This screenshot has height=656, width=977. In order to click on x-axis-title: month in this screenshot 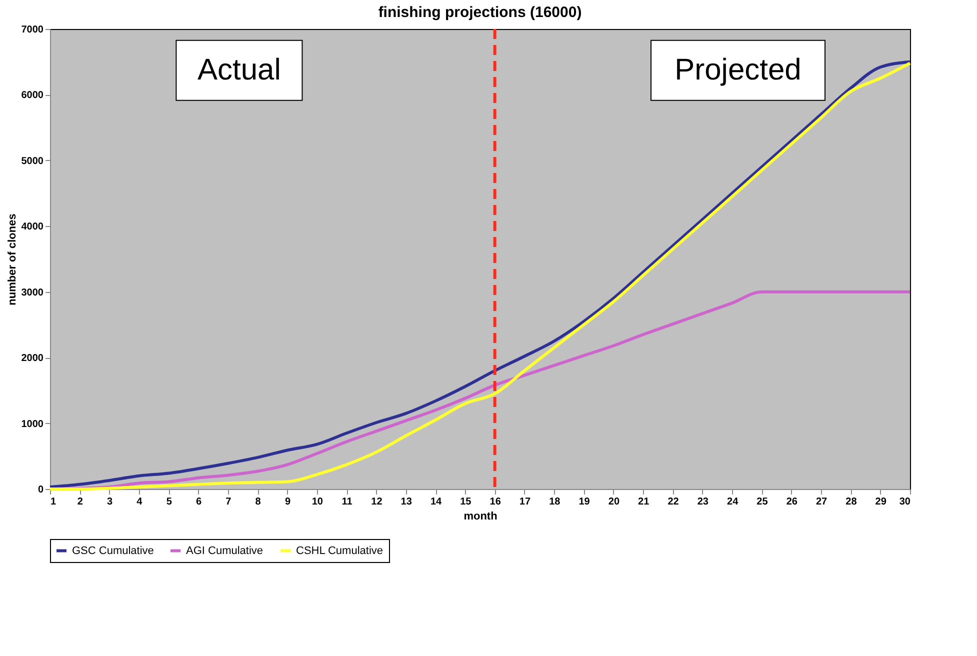, I will do `click(481, 516)`.